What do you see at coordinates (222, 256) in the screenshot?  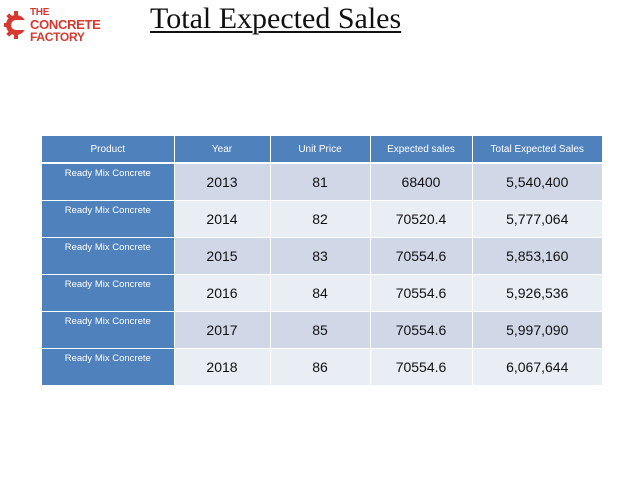 I see `cell-year: 2015` at bounding box center [222, 256].